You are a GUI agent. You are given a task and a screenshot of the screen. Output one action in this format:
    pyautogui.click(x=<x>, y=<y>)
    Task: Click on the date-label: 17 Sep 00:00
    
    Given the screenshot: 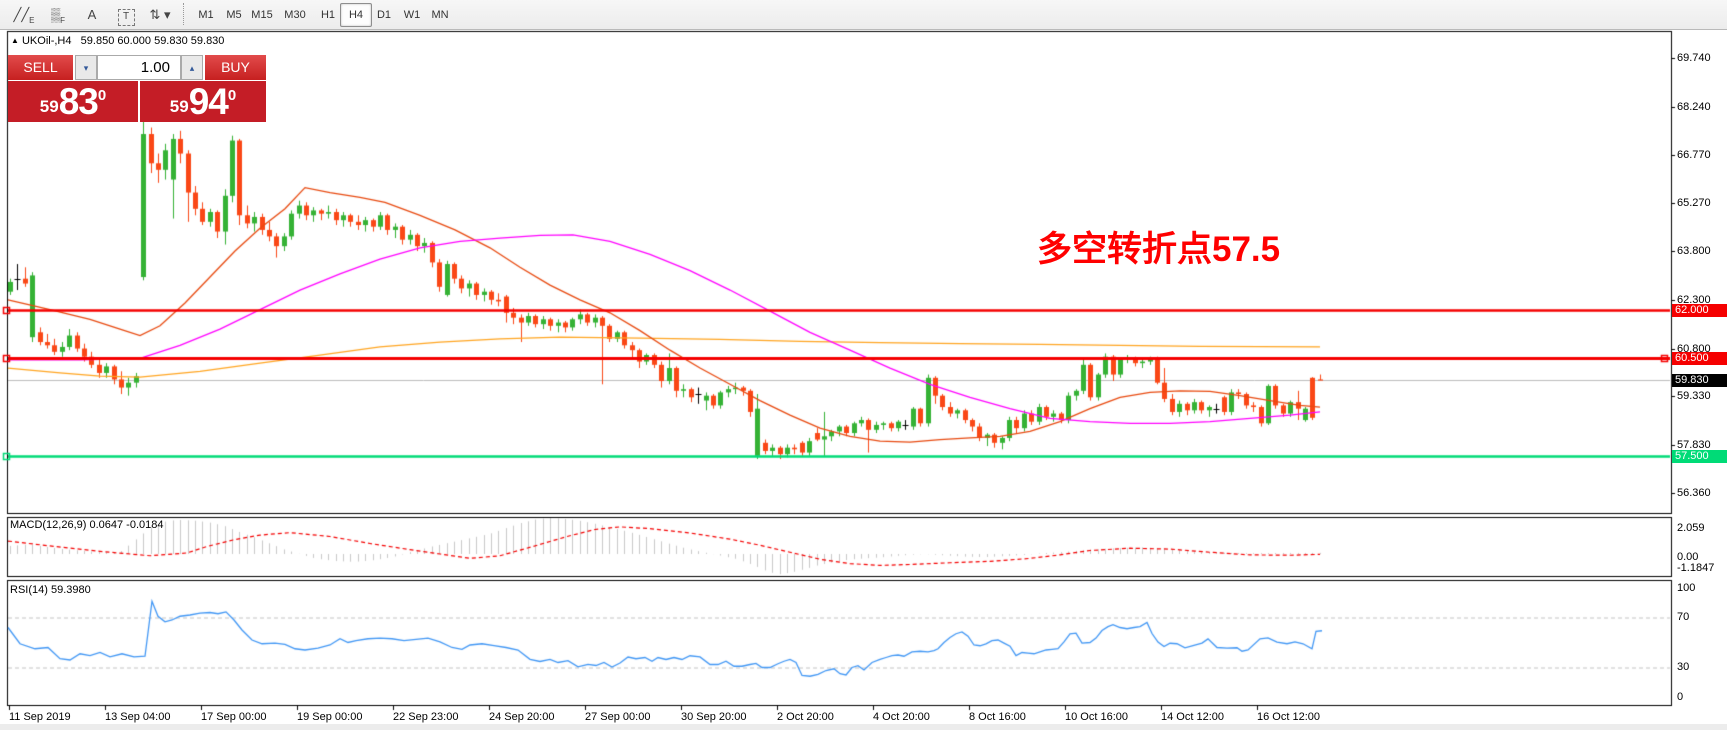 What is the action you would take?
    pyautogui.click(x=234, y=717)
    